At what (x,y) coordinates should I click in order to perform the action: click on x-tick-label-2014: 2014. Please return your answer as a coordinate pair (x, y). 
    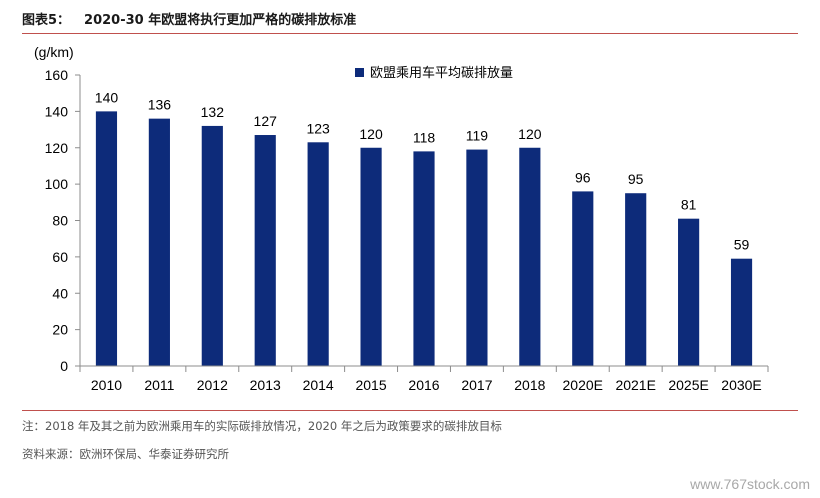
    Looking at the image, I should click on (318, 385).